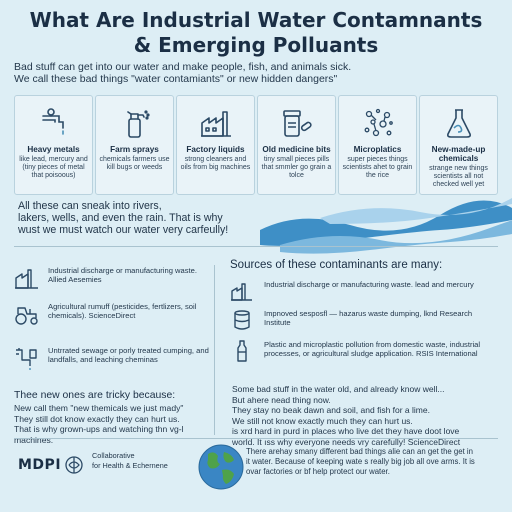 This screenshot has height=512, width=512. I want to click on particles-icon, so click(378, 122).